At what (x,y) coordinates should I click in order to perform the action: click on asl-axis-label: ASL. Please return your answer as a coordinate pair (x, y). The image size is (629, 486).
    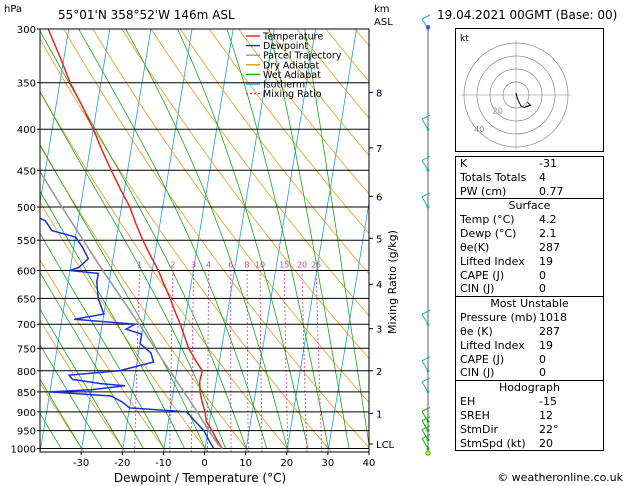
    Looking at the image, I should click on (383, 22).